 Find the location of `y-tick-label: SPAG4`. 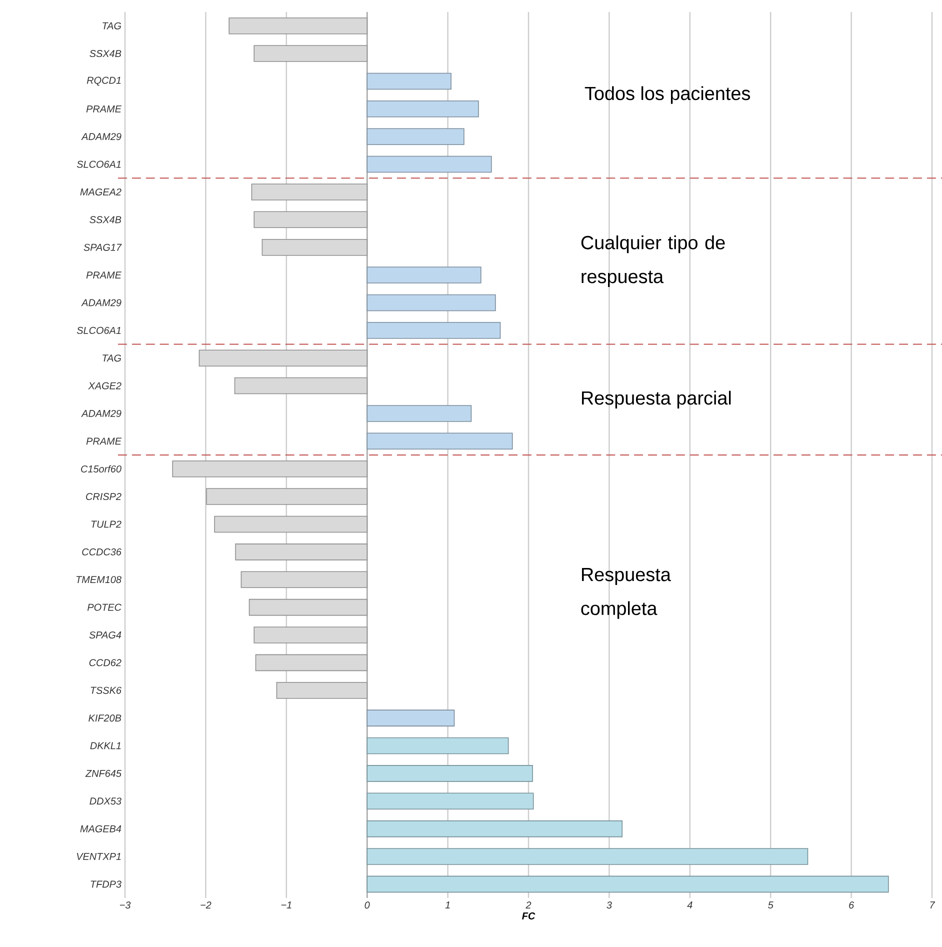

y-tick-label: SPAG4 is located at coordinates (105, 634).